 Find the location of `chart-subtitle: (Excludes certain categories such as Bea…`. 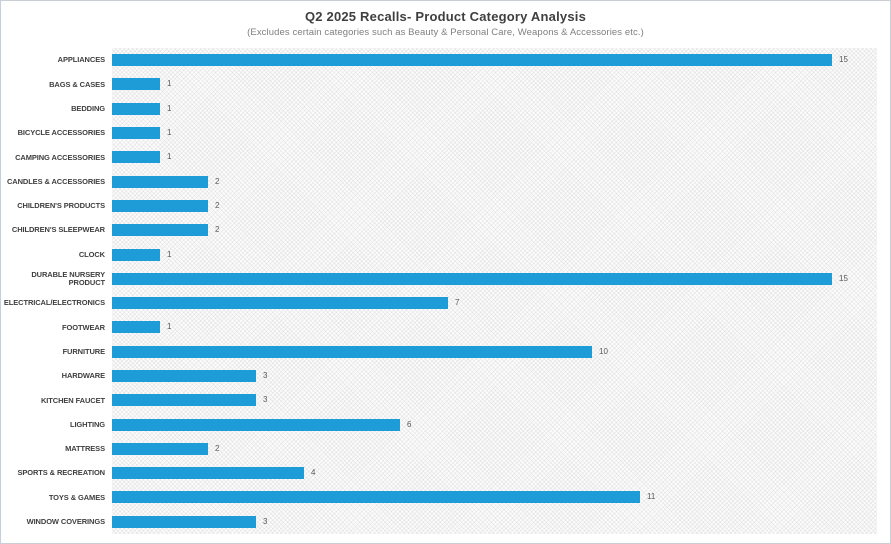

chart-subtitle: (Excludes certain categories such as Bea… is located at coordinates (445, 32).